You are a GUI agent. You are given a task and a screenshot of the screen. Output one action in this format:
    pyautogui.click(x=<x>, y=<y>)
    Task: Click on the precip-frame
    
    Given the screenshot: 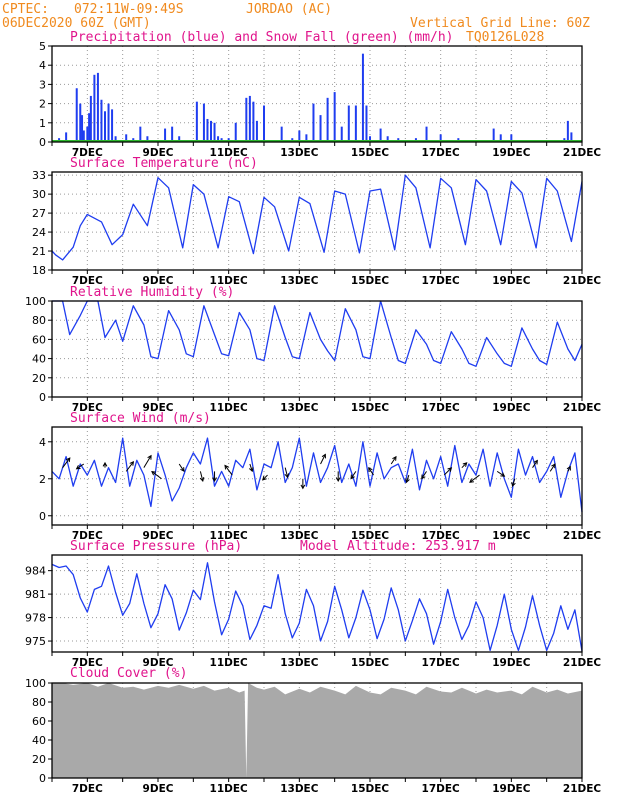 What is the action you would take?
    pyautogui.click(x=317, y=94)
    